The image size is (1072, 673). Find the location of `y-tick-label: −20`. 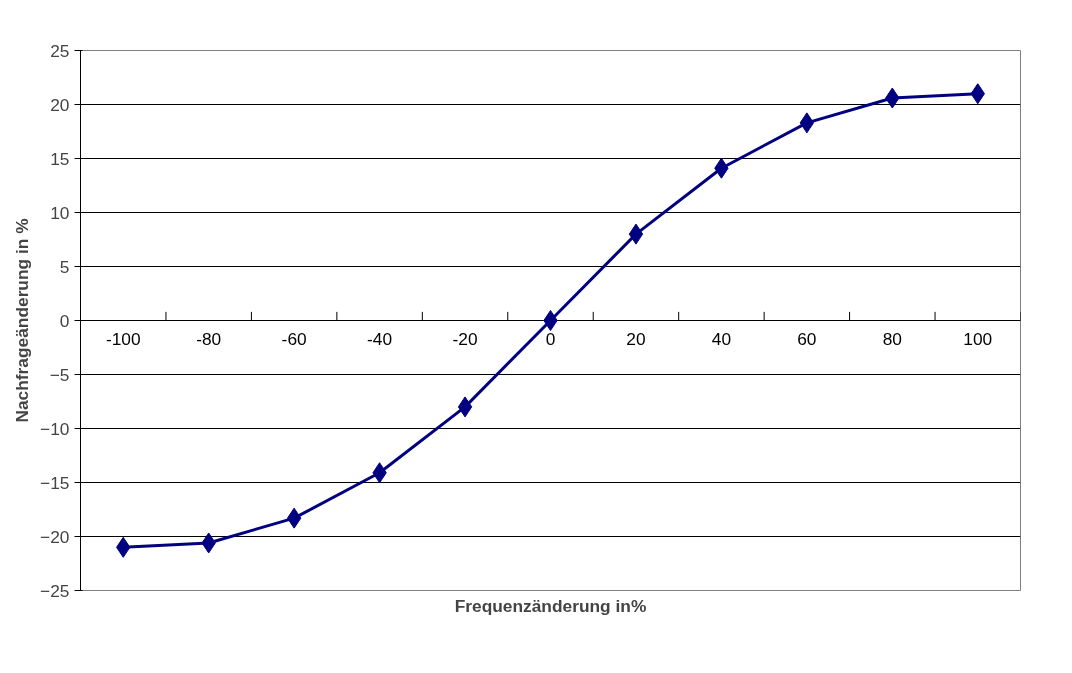

y-tick-label: −20 is located at coordinates (55, 536).